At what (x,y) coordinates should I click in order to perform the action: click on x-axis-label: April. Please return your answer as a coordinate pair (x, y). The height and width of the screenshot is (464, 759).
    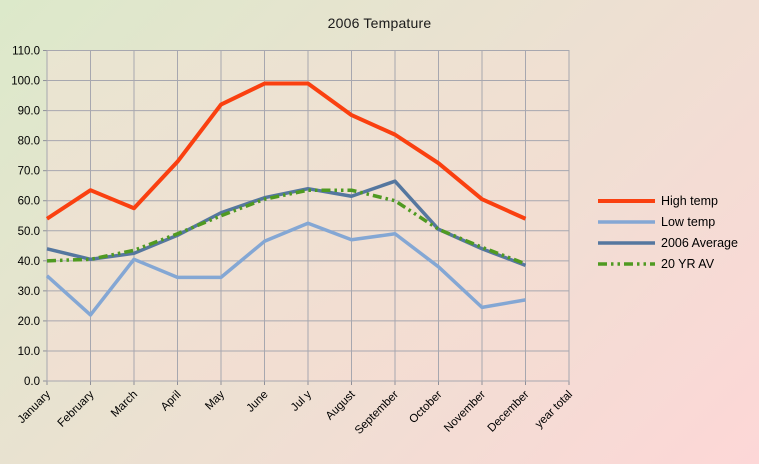
    Looking at the image, I should click on (171, 401).